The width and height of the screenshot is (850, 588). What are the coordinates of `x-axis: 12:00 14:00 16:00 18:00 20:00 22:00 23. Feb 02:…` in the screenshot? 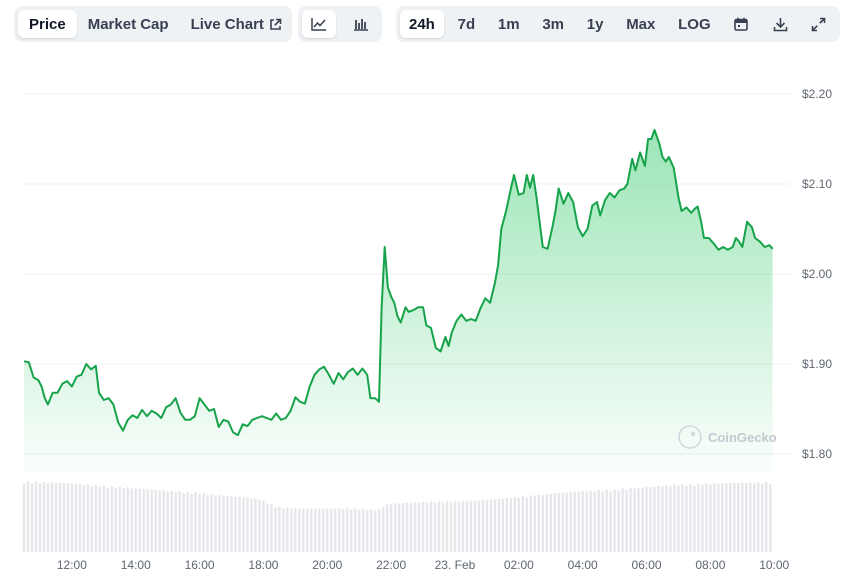 It's located at (423, 565).